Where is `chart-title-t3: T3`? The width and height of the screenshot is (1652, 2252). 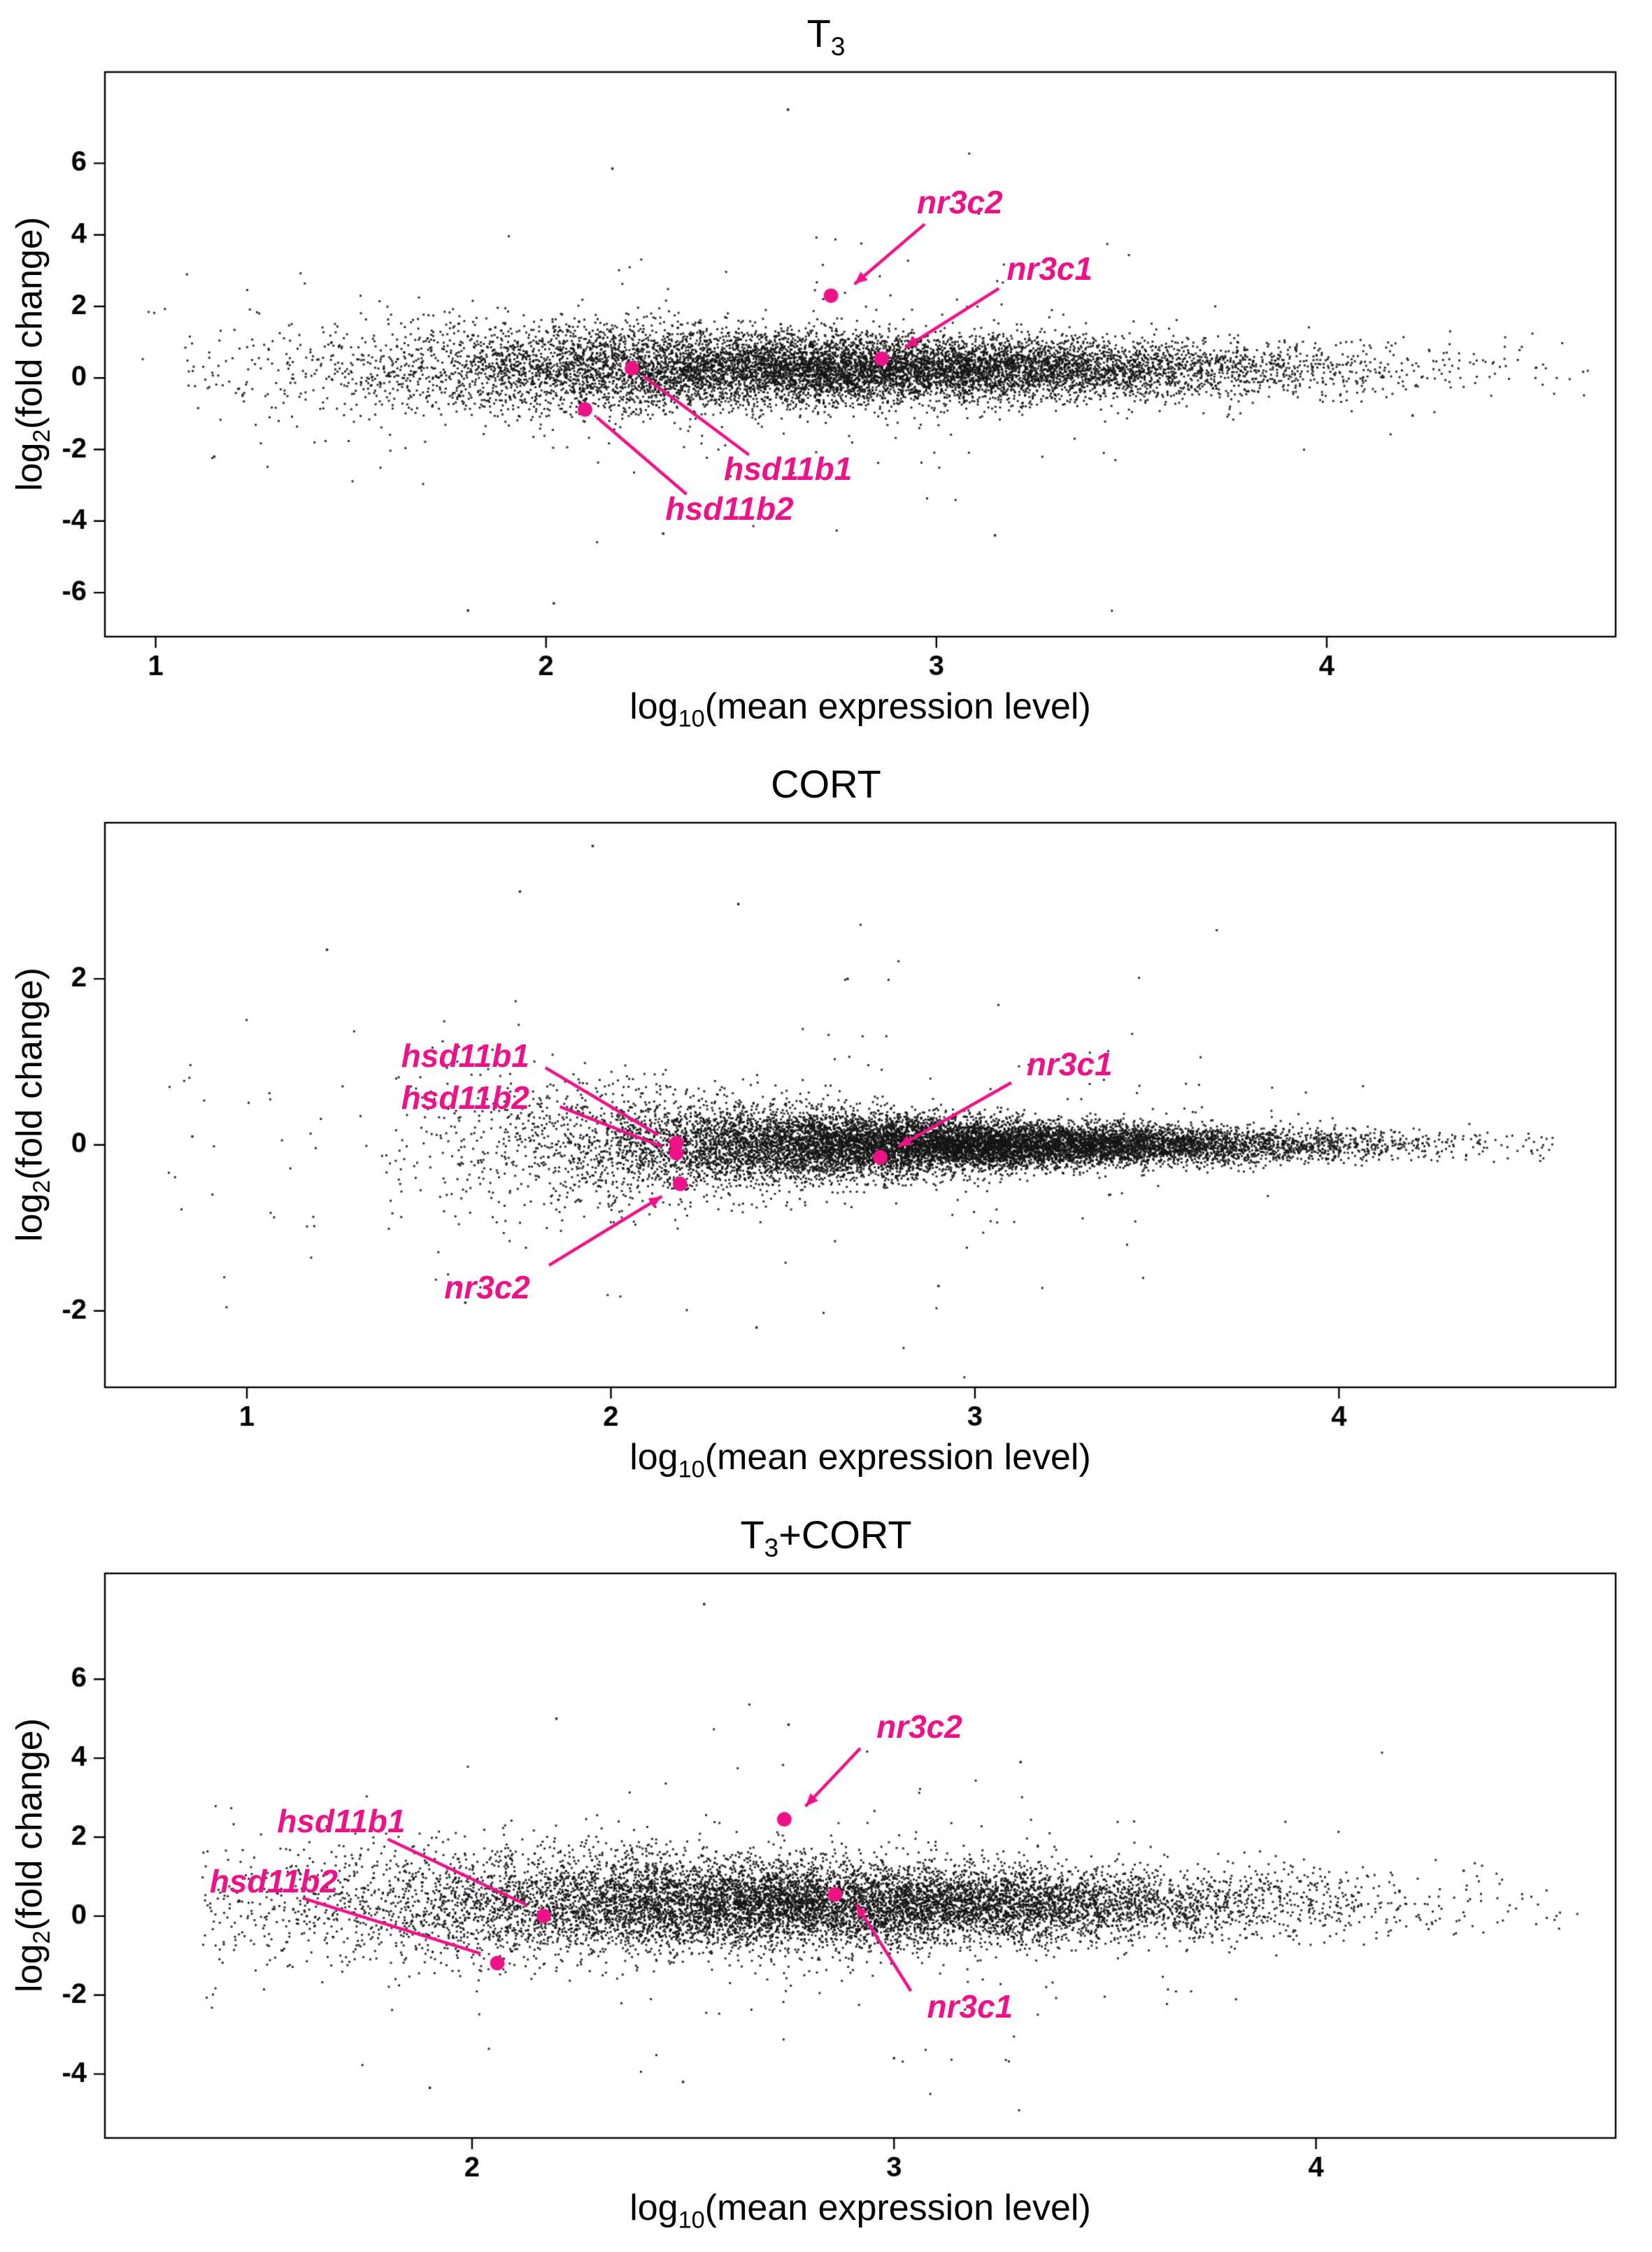
chart-title-t3: T3 is located at coordinates (826, 36).